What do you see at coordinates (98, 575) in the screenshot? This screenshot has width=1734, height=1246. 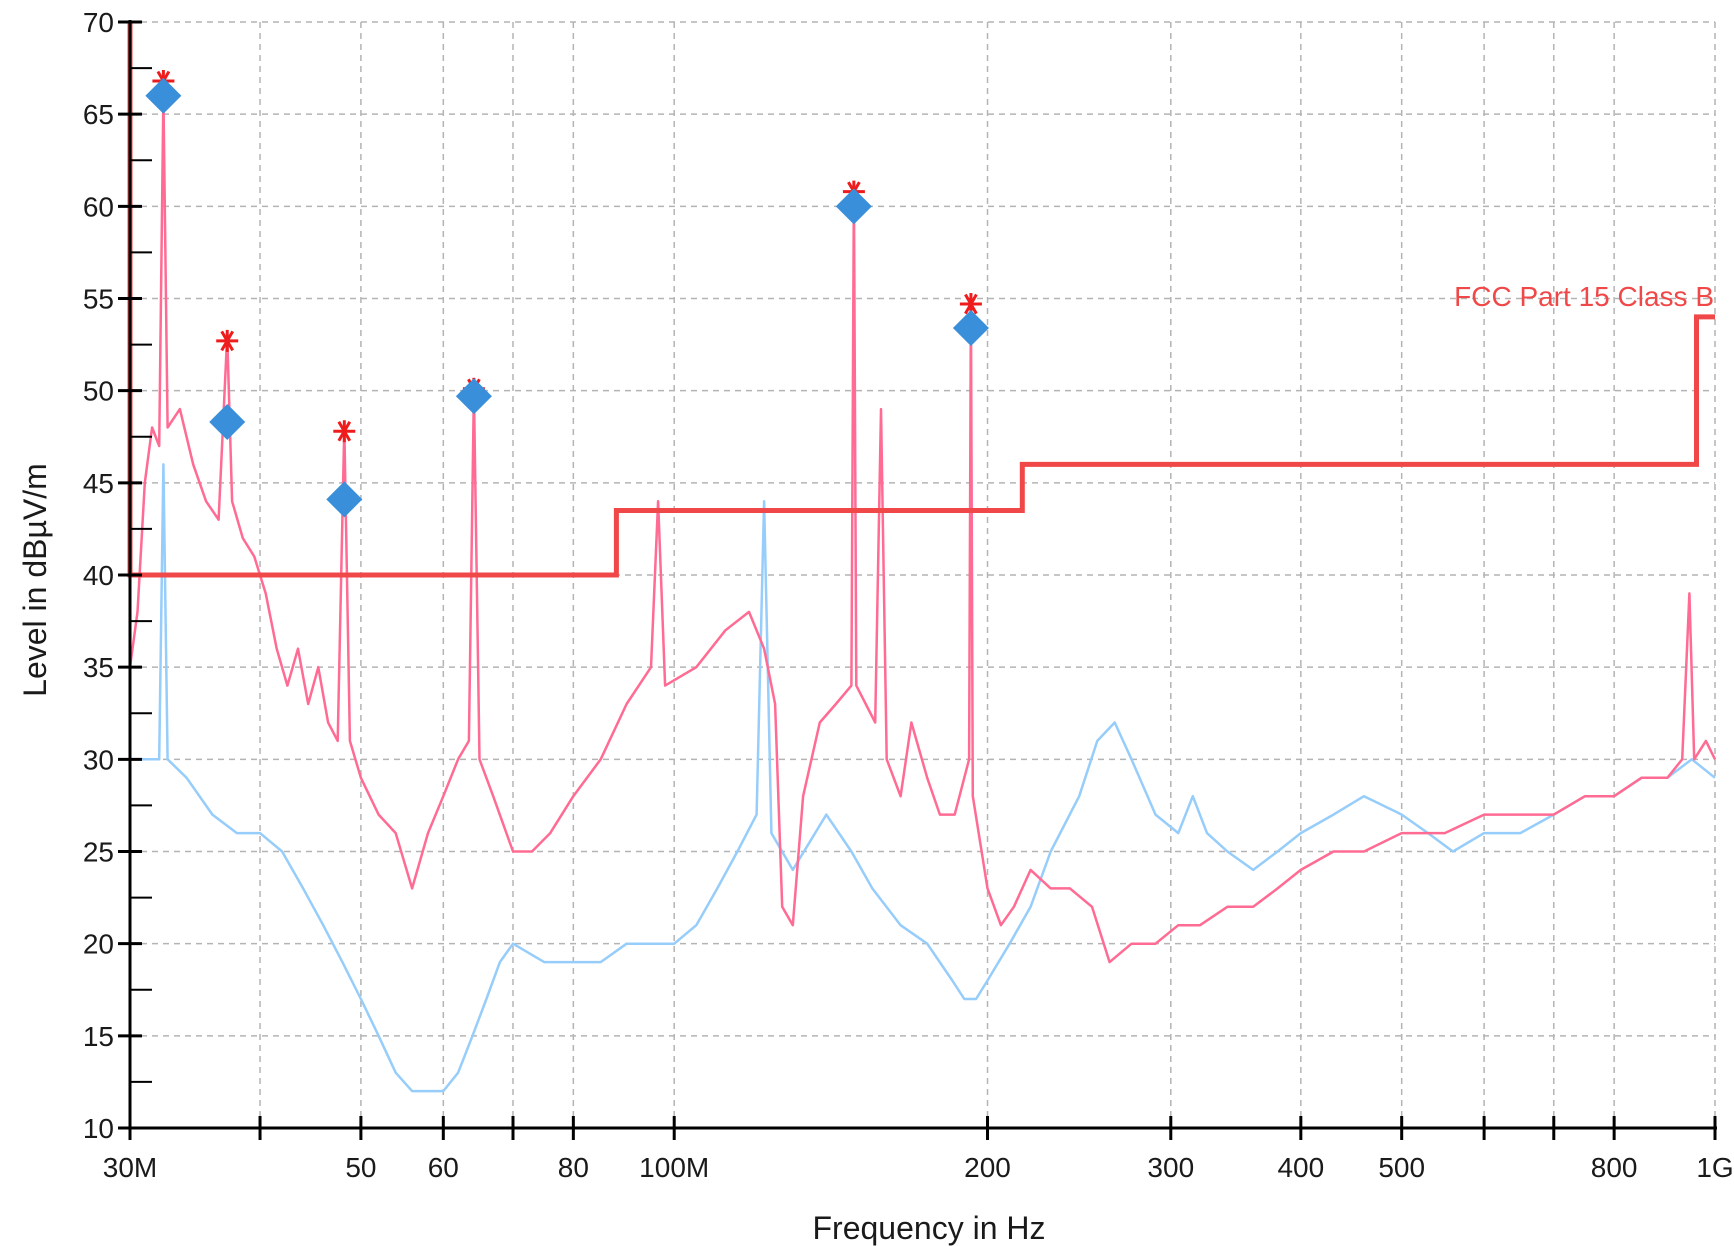 I see `y-tick-label: 40` at bounding box center [98, 575].